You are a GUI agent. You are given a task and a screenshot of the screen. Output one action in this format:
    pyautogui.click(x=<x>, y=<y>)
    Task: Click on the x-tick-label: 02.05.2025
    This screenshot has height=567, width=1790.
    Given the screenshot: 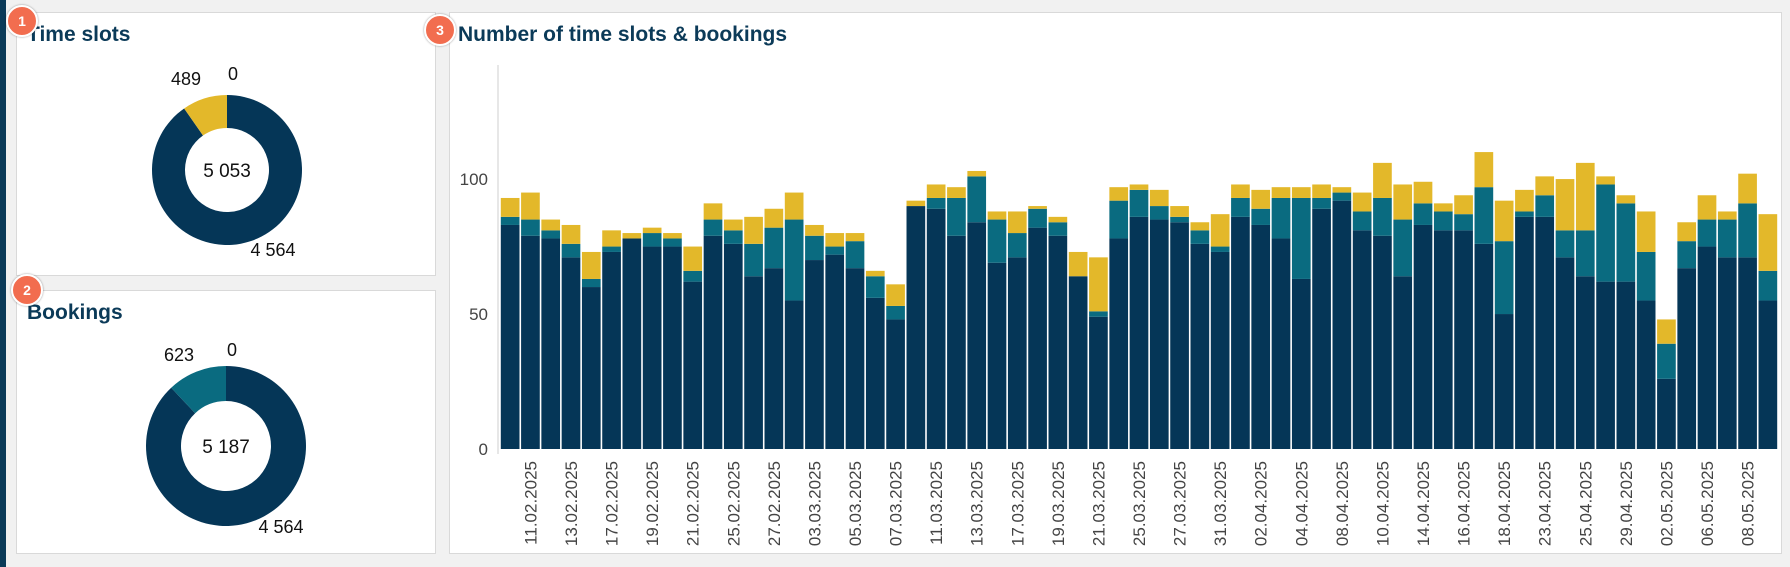 What is the action you would take?
    pyautogui.click(x=1666, y=503)
    